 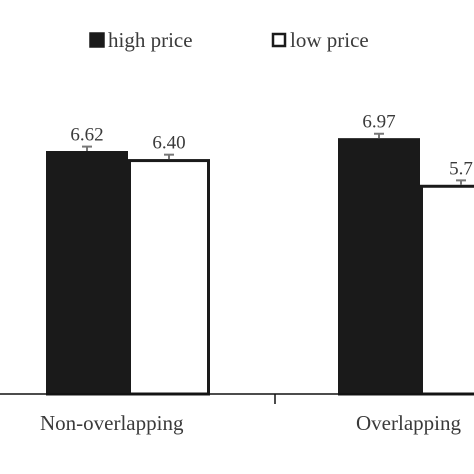 I want to click on legend-swatch-low-price, so click(x=279, y=40).